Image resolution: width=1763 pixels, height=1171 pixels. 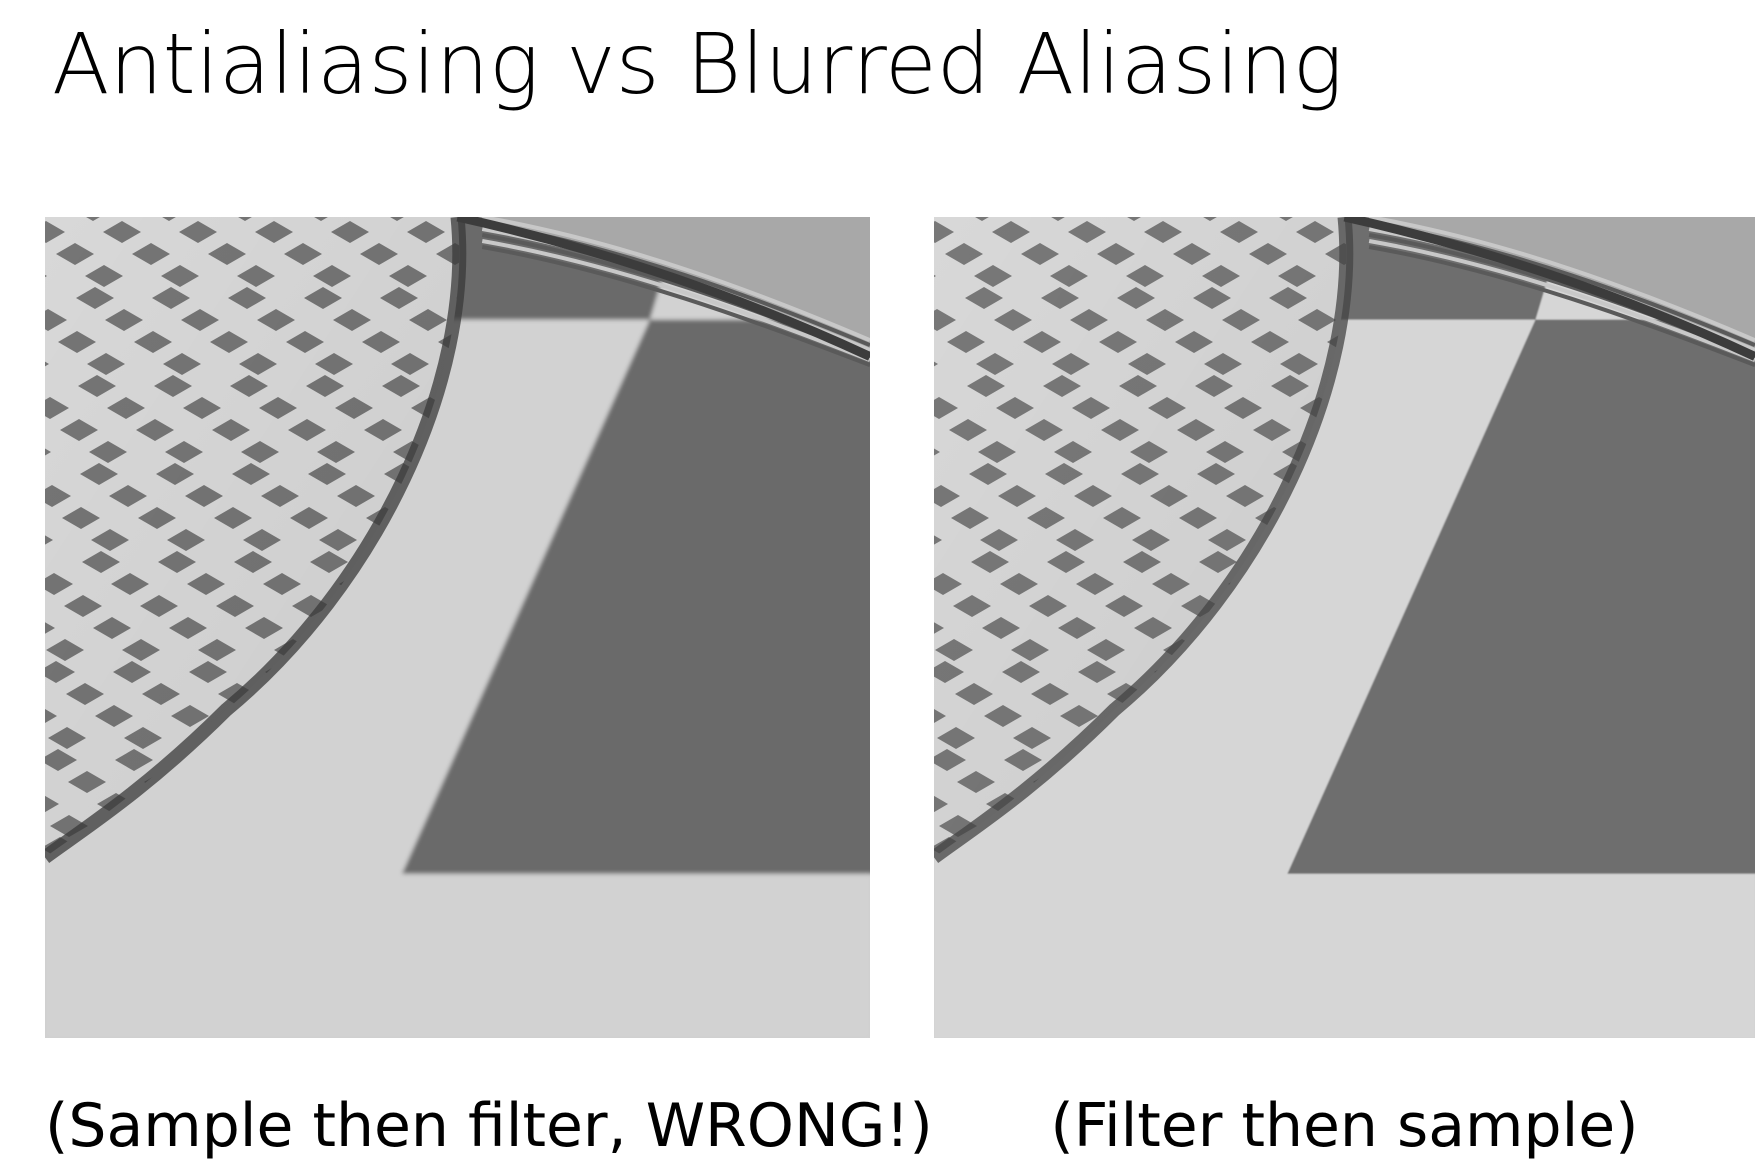 What do you see at coordinates (489, 1126) in the screenshot?
I see `caption-sample-then-filter: (Sample then filter, WRONG!)` at bounding box center [489, 1126].